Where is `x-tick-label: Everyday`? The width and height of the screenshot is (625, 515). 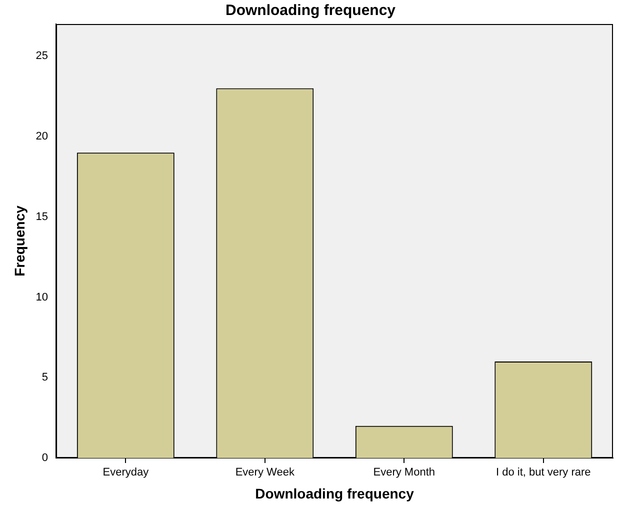
x-tick-label: Everyday is located at coordinates (126, 472).